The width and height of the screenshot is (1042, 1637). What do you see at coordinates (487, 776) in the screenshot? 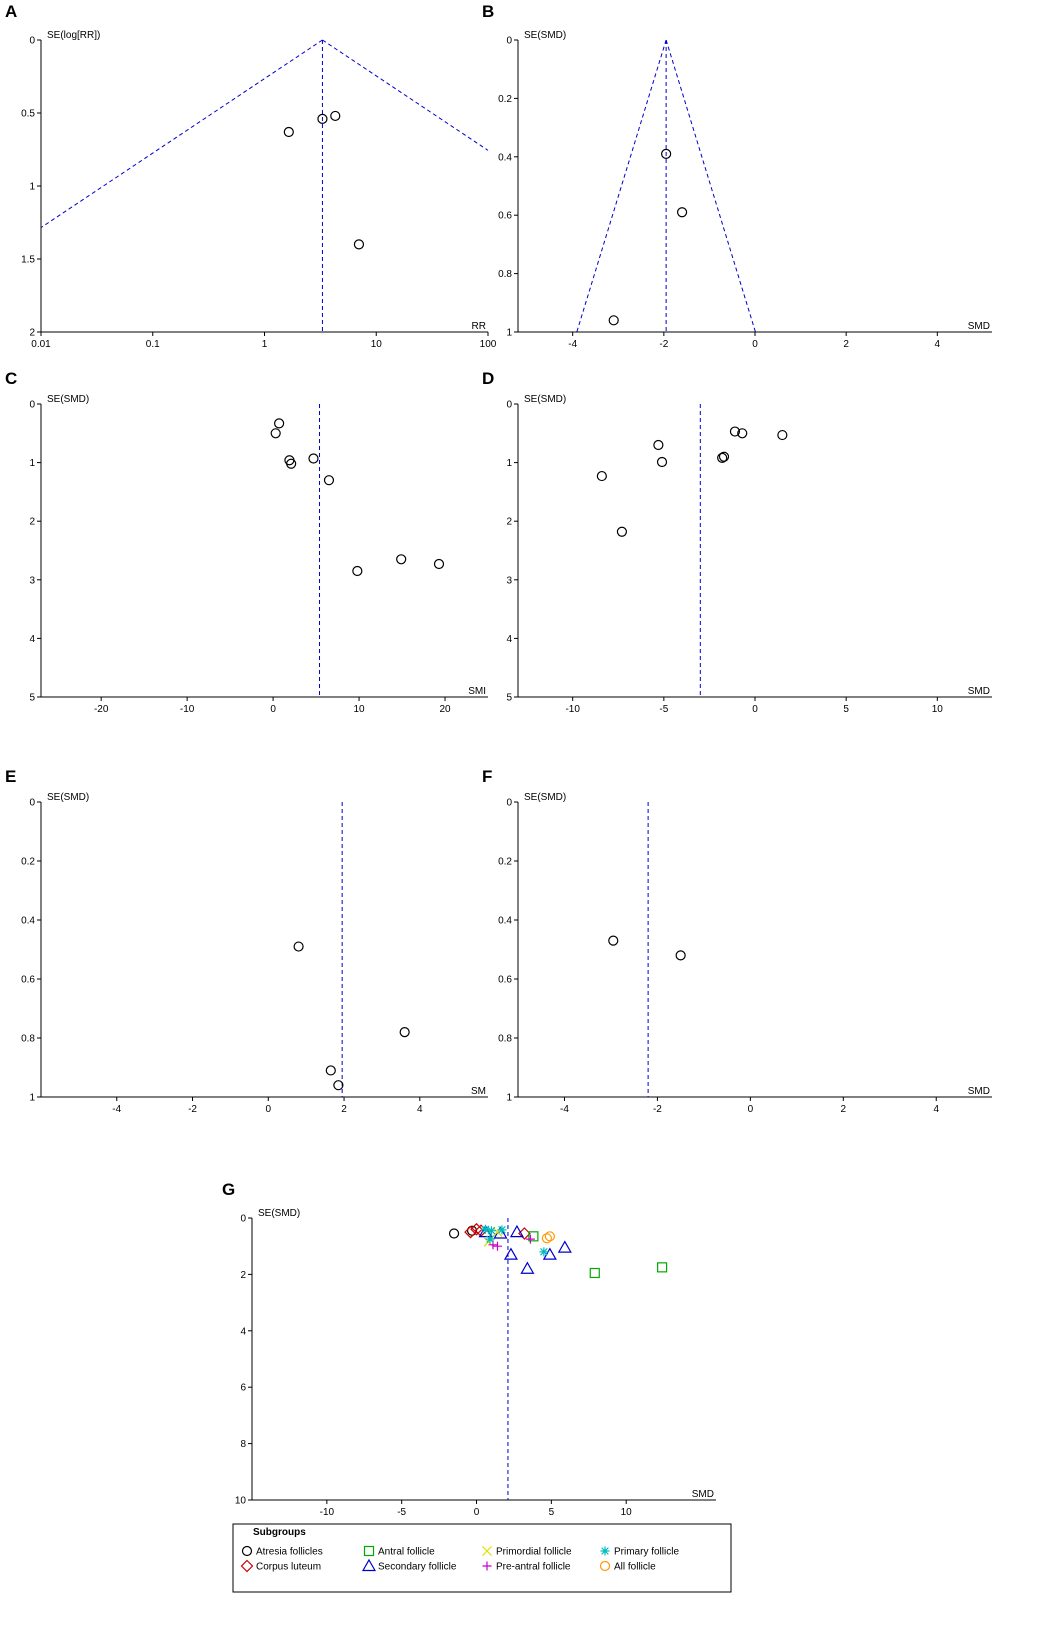
I see `panel-letter: F` at bounding box center [487, 776].